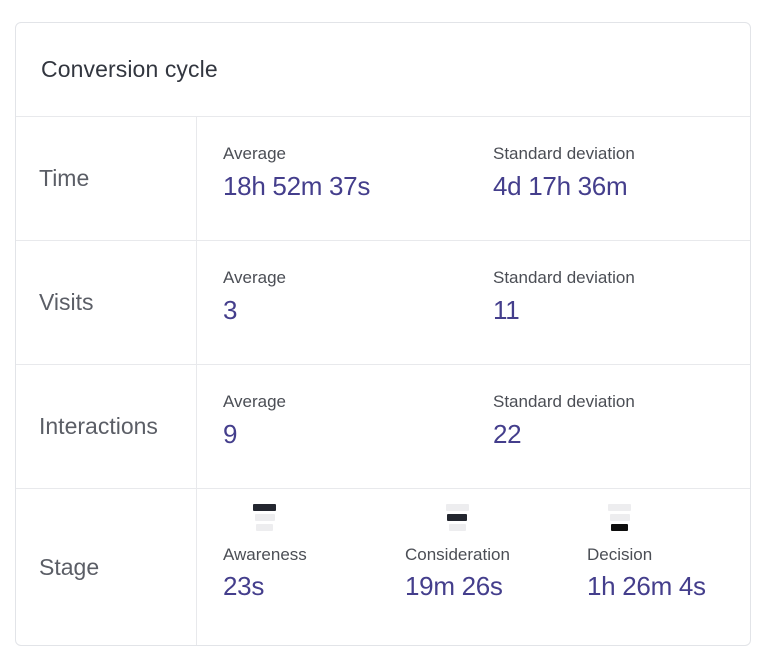 Image resolution: width=768 pixels, height=661 pixels. I want to click on stage-awareness: Awareness 23s, so click(314, 553).